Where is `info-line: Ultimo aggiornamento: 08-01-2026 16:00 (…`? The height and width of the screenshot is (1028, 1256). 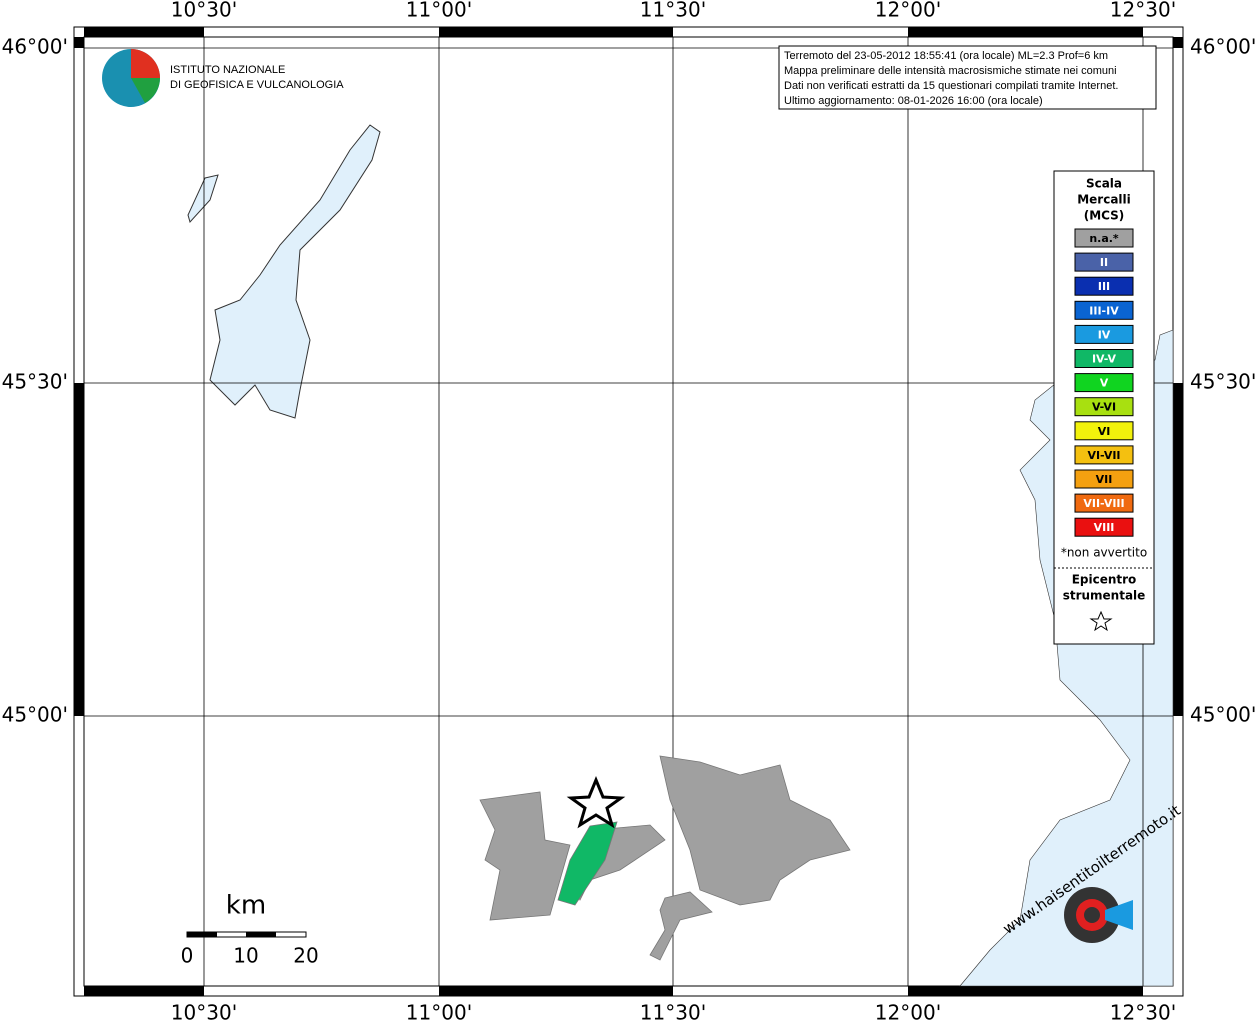 info-line: Ultimo aggiornamento: 08-01-2026 16:00 (… is located at coordinates (913, 101).